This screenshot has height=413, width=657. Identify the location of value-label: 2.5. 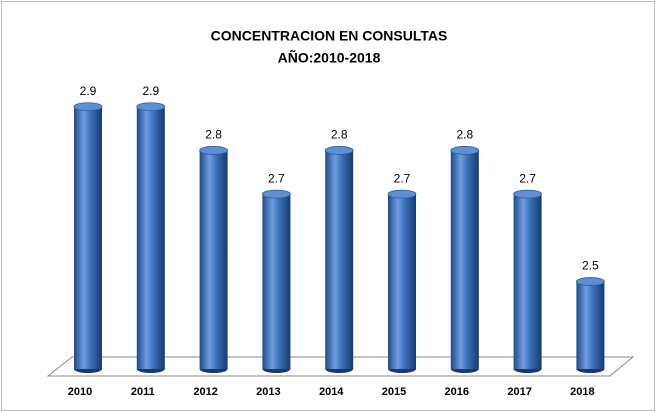
(590, 266).